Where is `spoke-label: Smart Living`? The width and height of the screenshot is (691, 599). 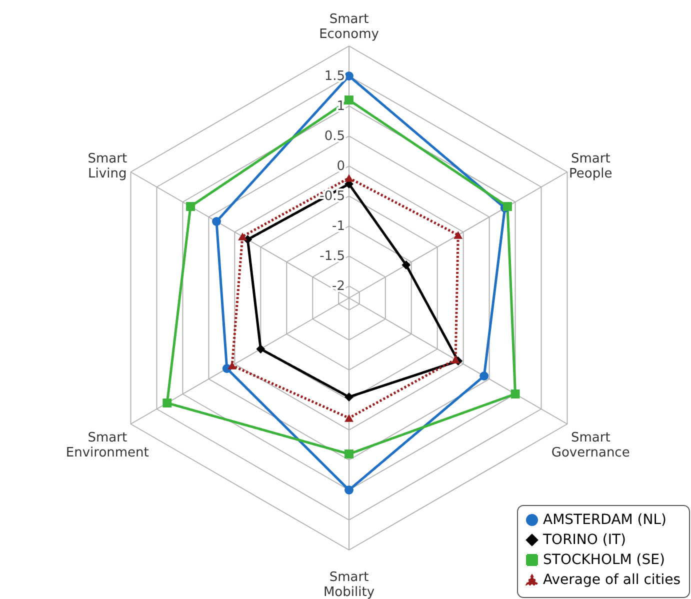
spoke-label: Smart Living is located at coordinates (108, 167).